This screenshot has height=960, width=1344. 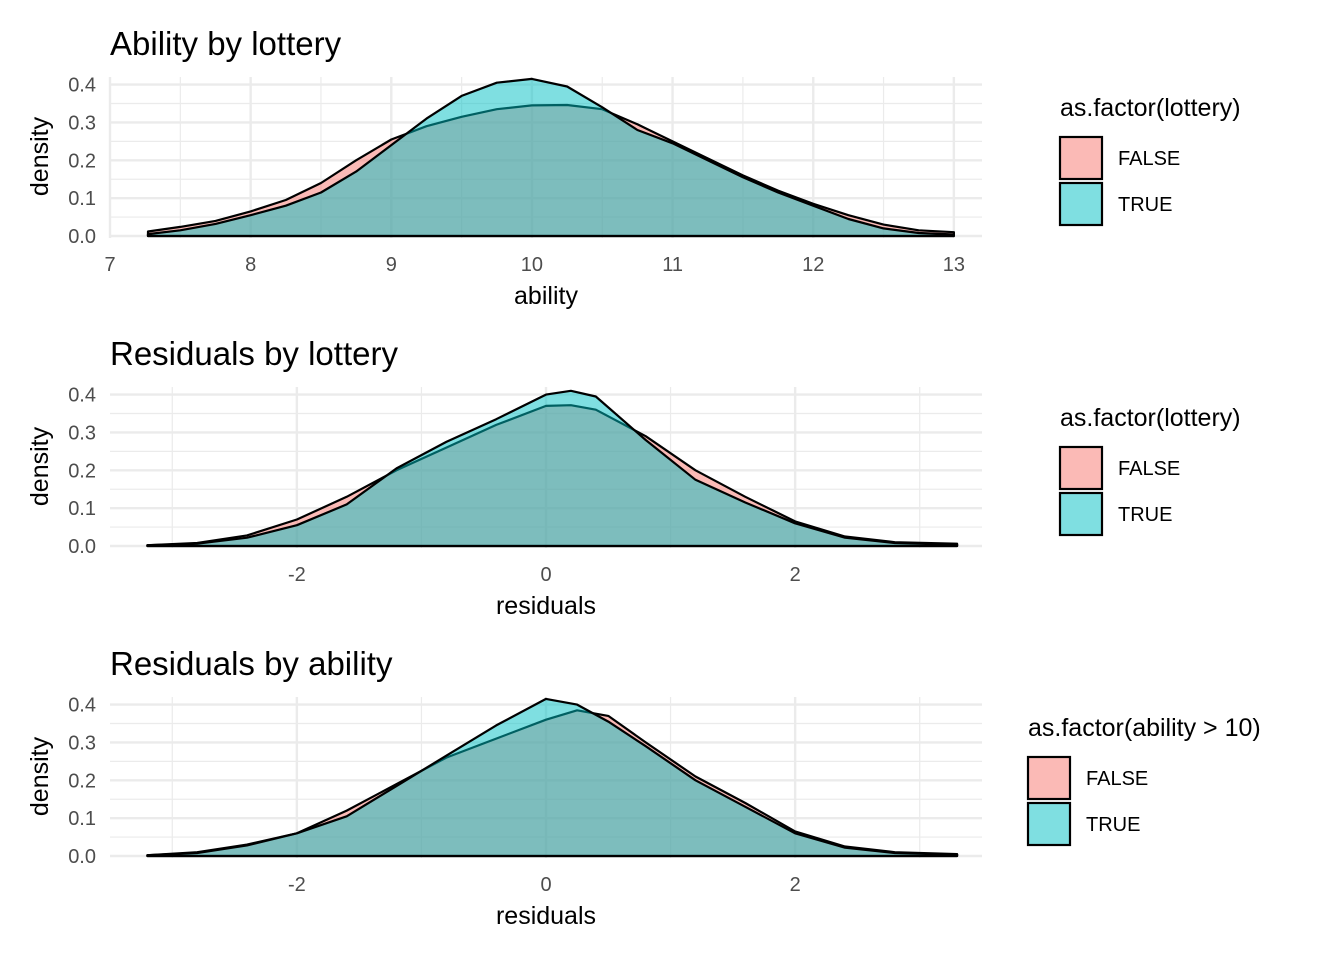 I want to click on x-tick-label: 9, so click(x=391, y=265).